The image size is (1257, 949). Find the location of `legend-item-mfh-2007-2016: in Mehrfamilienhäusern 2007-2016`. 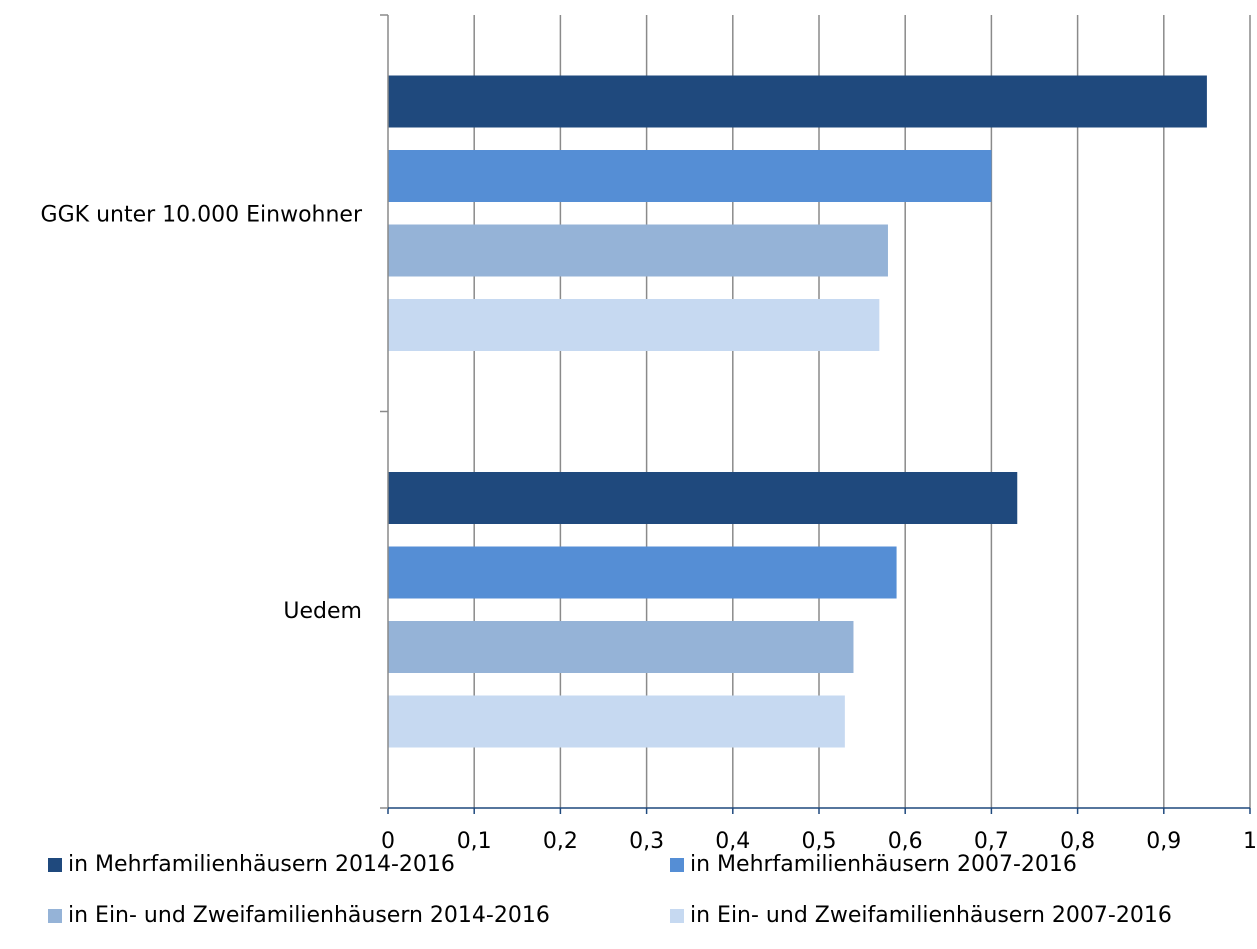

legend-item-mfh-2007-2016: in Mehrfamilienhäusern 2007-2016 is located at coordinates (873, 864).